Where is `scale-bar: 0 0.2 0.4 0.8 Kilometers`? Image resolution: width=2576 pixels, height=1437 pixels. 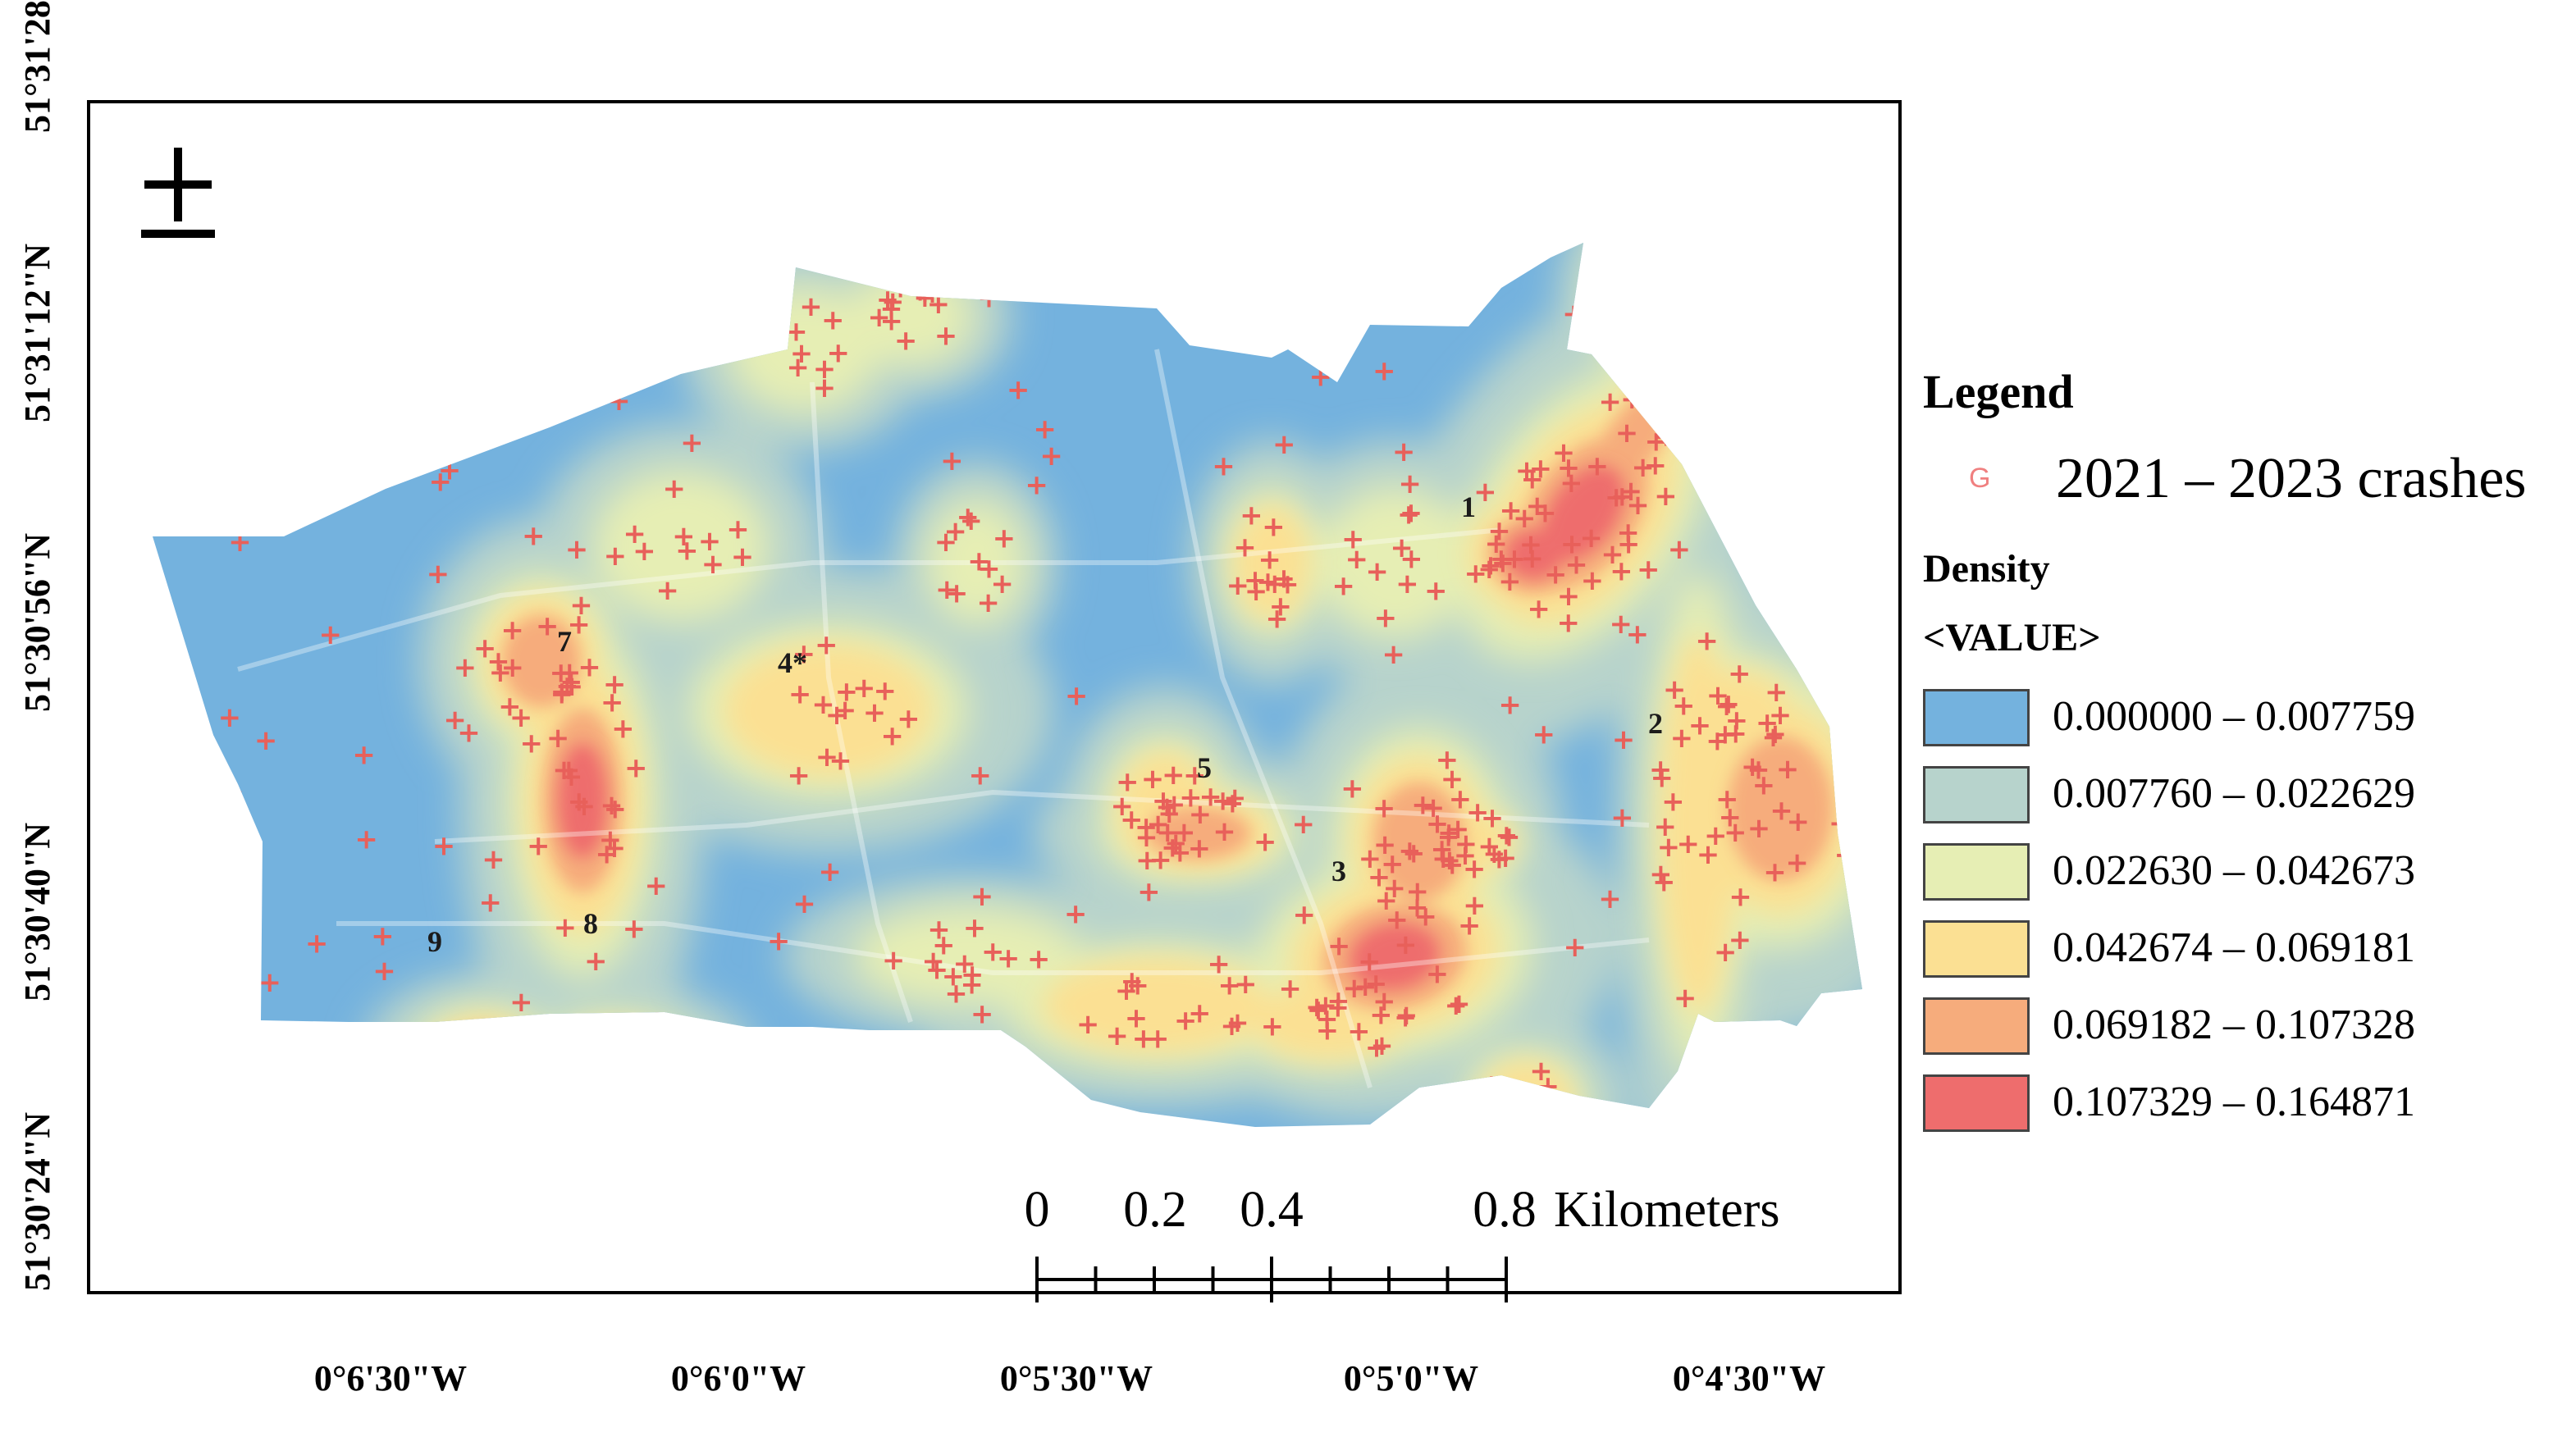
scale-bar: 0 0.2 0.4 0.8 Kilometers is located at coordinates (1419, 1241).